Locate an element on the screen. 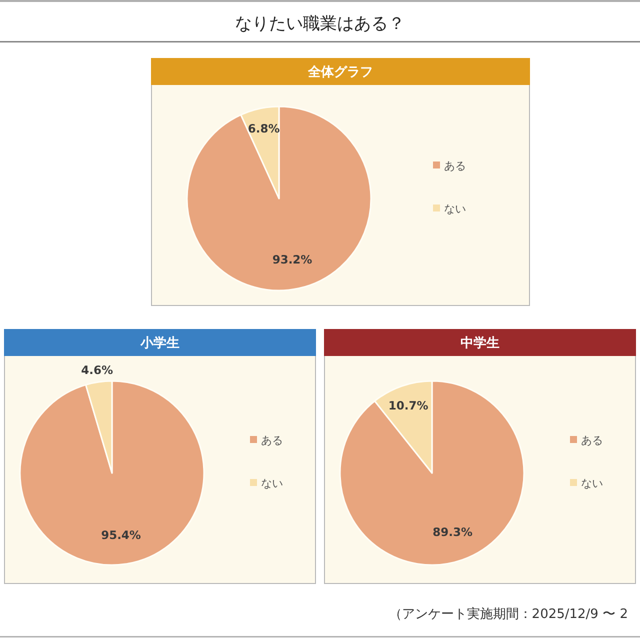  chart-title: 小学生 is located at coordinates (160, 343).